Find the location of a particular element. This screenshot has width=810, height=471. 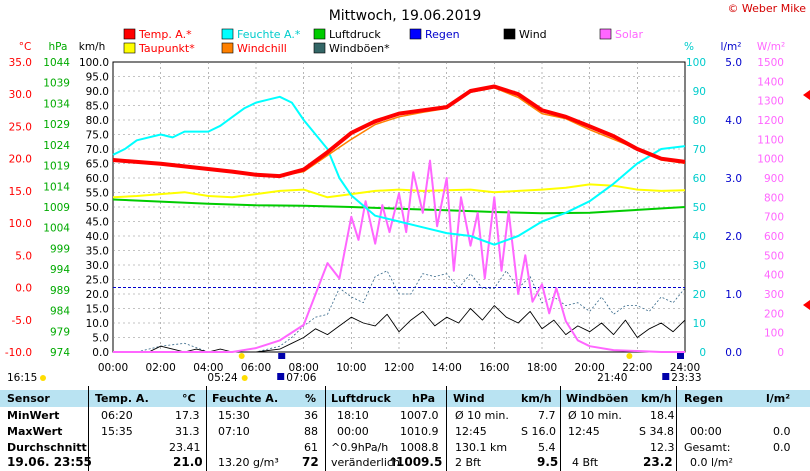

axis-tick-kmh: 90.0 is located at coordinates (97, 92).